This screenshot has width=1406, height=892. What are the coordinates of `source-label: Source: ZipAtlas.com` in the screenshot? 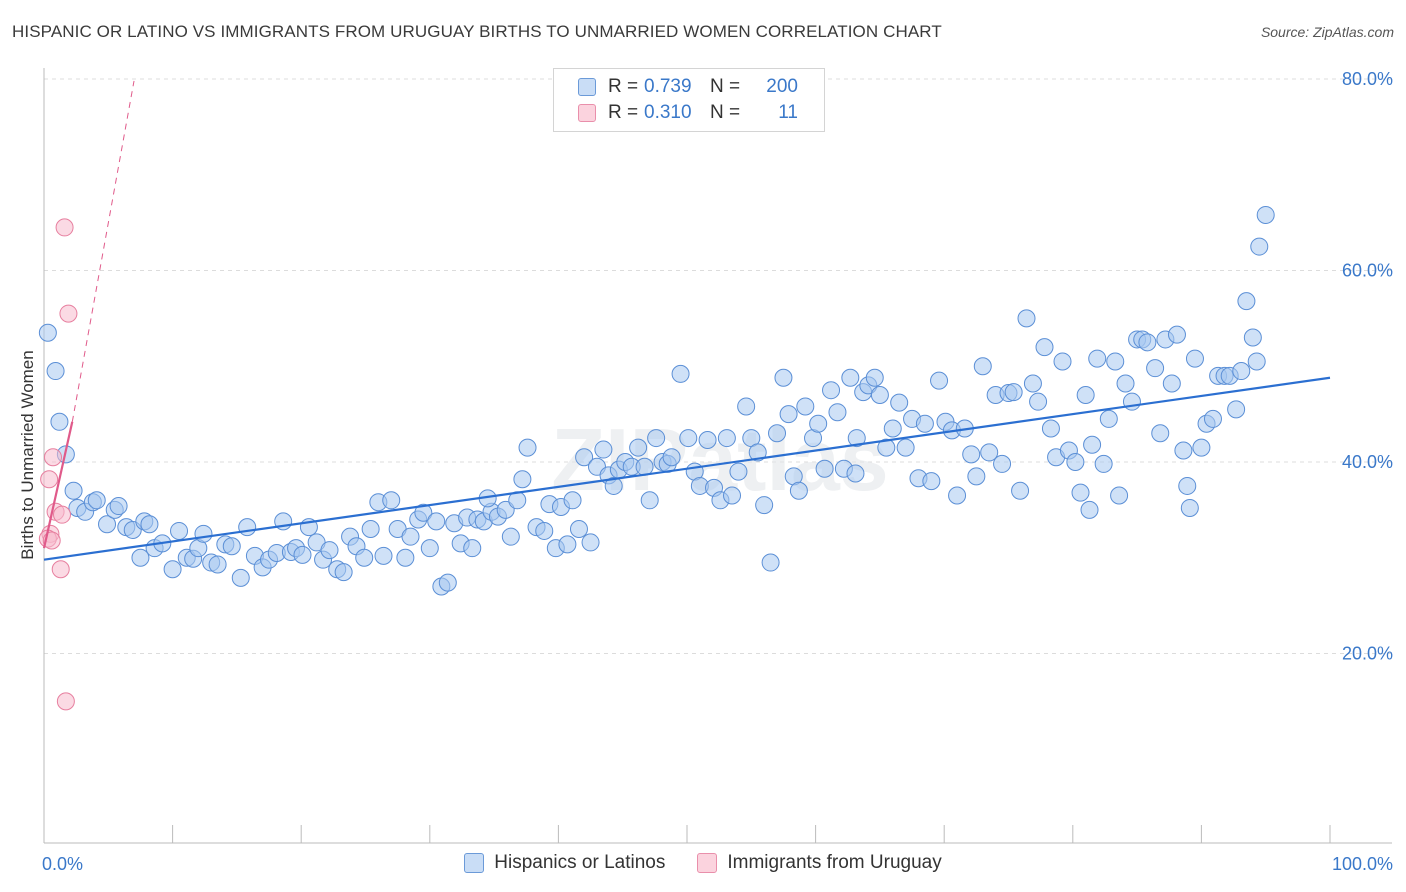 It's located at (1327, 32).